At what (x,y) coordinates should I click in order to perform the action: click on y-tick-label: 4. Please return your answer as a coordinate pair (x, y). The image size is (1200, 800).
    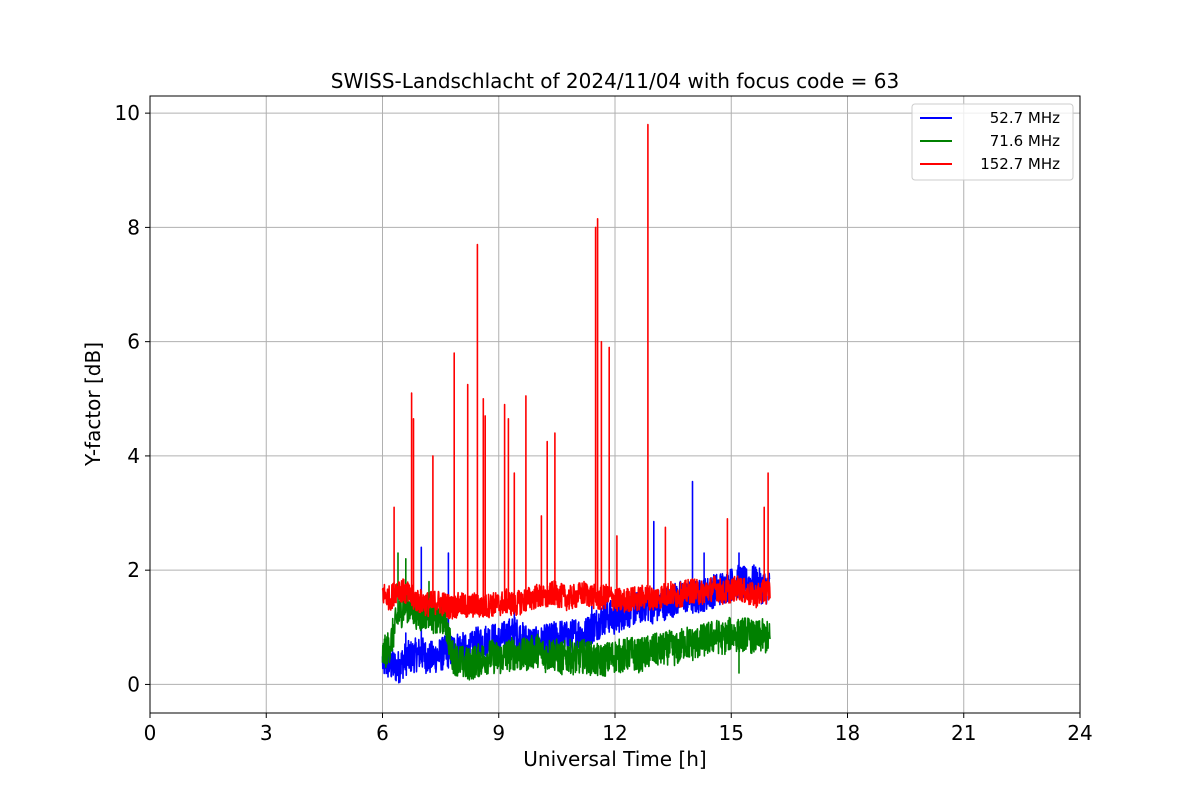
    Looking at the image, I should click on (133, 456).